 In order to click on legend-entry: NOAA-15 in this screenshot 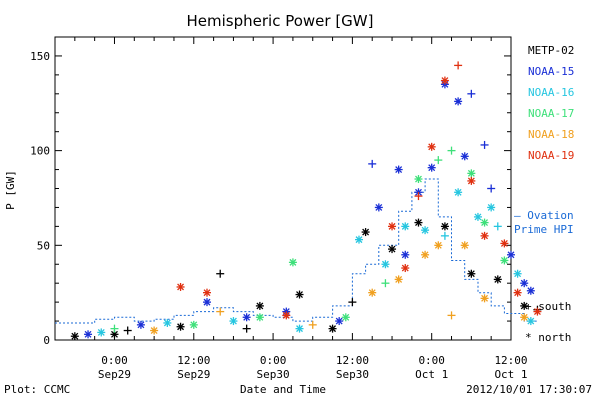, I will do `click(551, 71)`.